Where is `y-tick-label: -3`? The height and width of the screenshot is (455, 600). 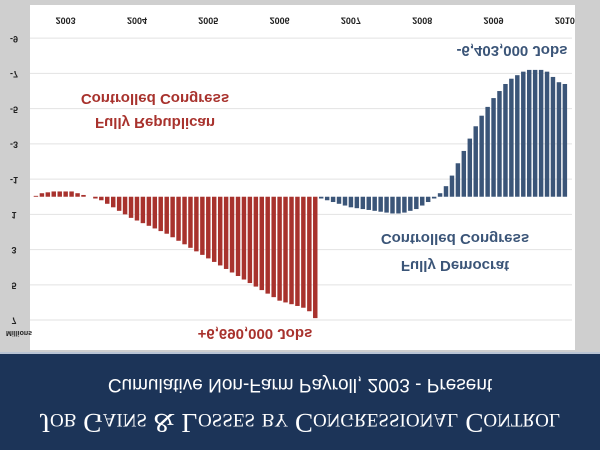 y-tick-label: -3 is located at coordinates (14, 145).